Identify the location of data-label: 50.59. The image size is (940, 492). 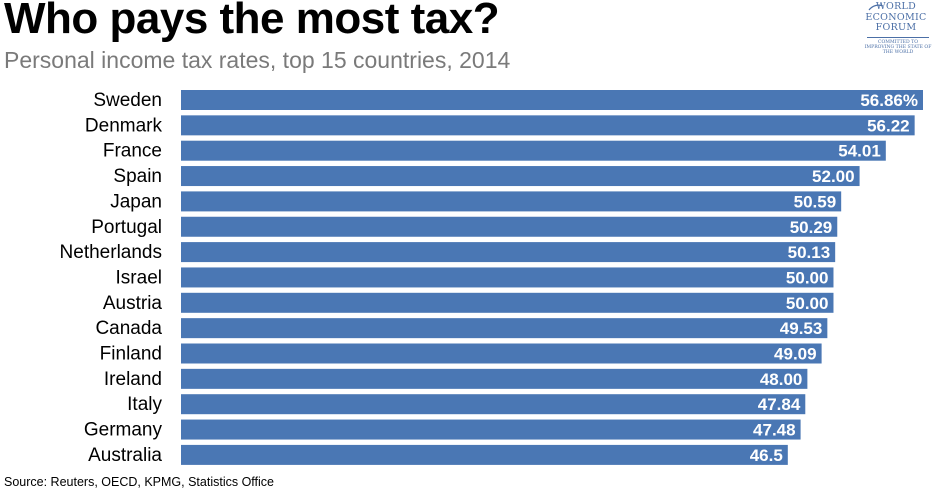
(815, 201).